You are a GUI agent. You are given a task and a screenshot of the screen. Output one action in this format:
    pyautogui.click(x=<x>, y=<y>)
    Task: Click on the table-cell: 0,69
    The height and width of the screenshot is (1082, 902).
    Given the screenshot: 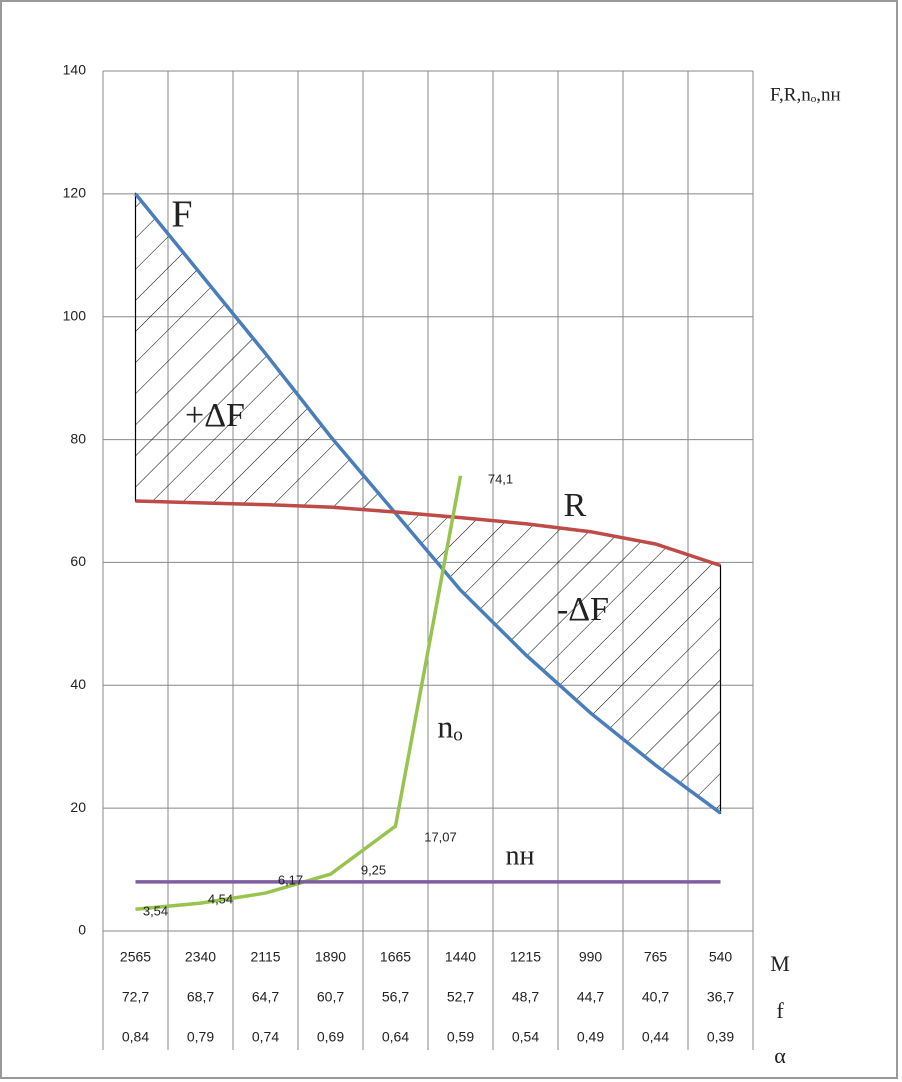 What is the action you would take?
    pyautogui.click(x=330, y=1037)
    